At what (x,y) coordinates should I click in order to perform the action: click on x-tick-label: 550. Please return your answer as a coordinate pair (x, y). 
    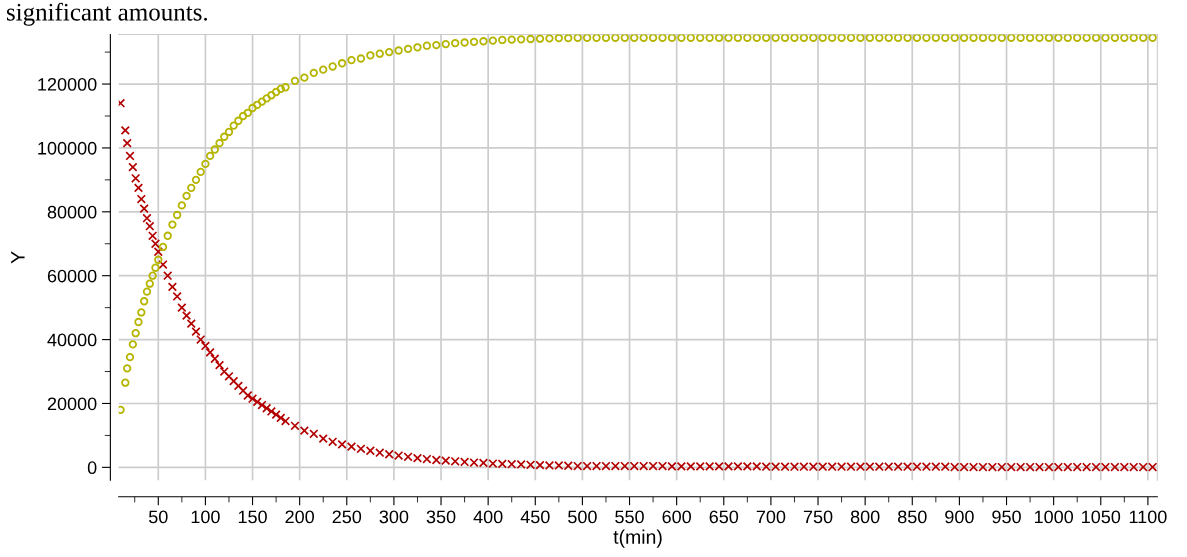
    Looking at the image, I should click on (629, 517).